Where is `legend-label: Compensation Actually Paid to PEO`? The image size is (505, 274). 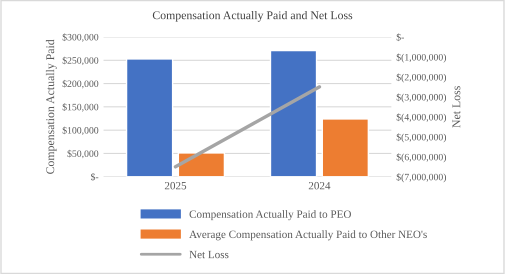 legend-label: Compensation Actually Paid to PEO is located at coordinates (270, 215).